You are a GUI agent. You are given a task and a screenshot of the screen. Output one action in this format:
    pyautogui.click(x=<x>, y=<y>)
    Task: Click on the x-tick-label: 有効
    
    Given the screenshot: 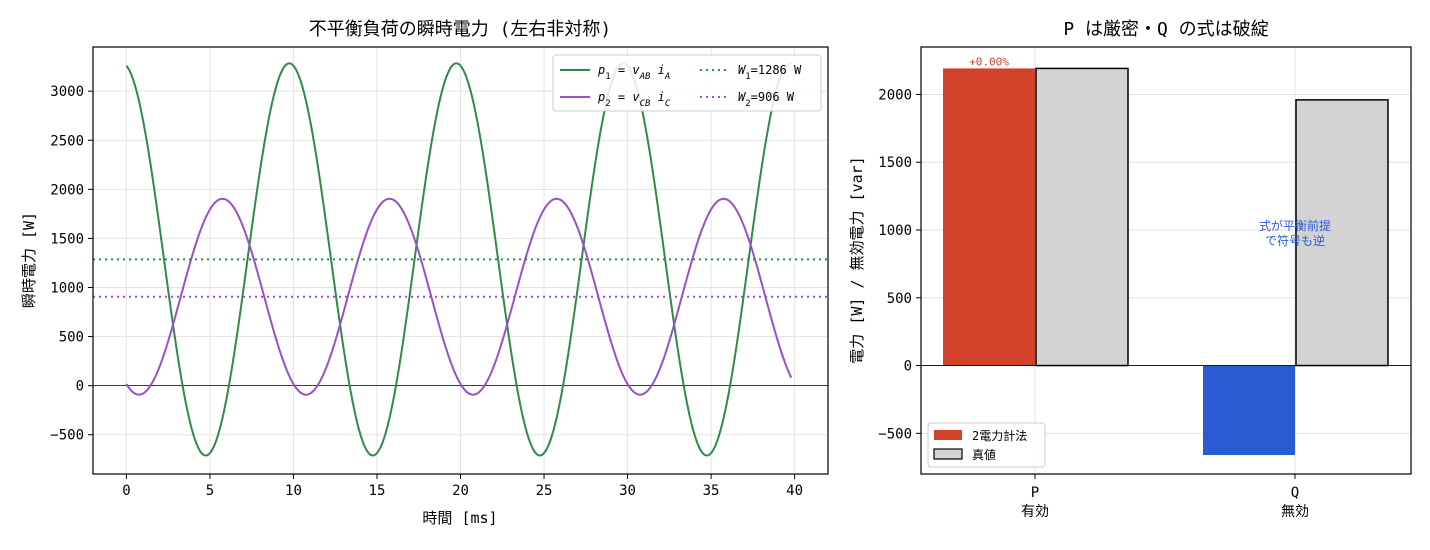 What is the action you would take?
    pyautogui.click(x=1035, y=512)
    